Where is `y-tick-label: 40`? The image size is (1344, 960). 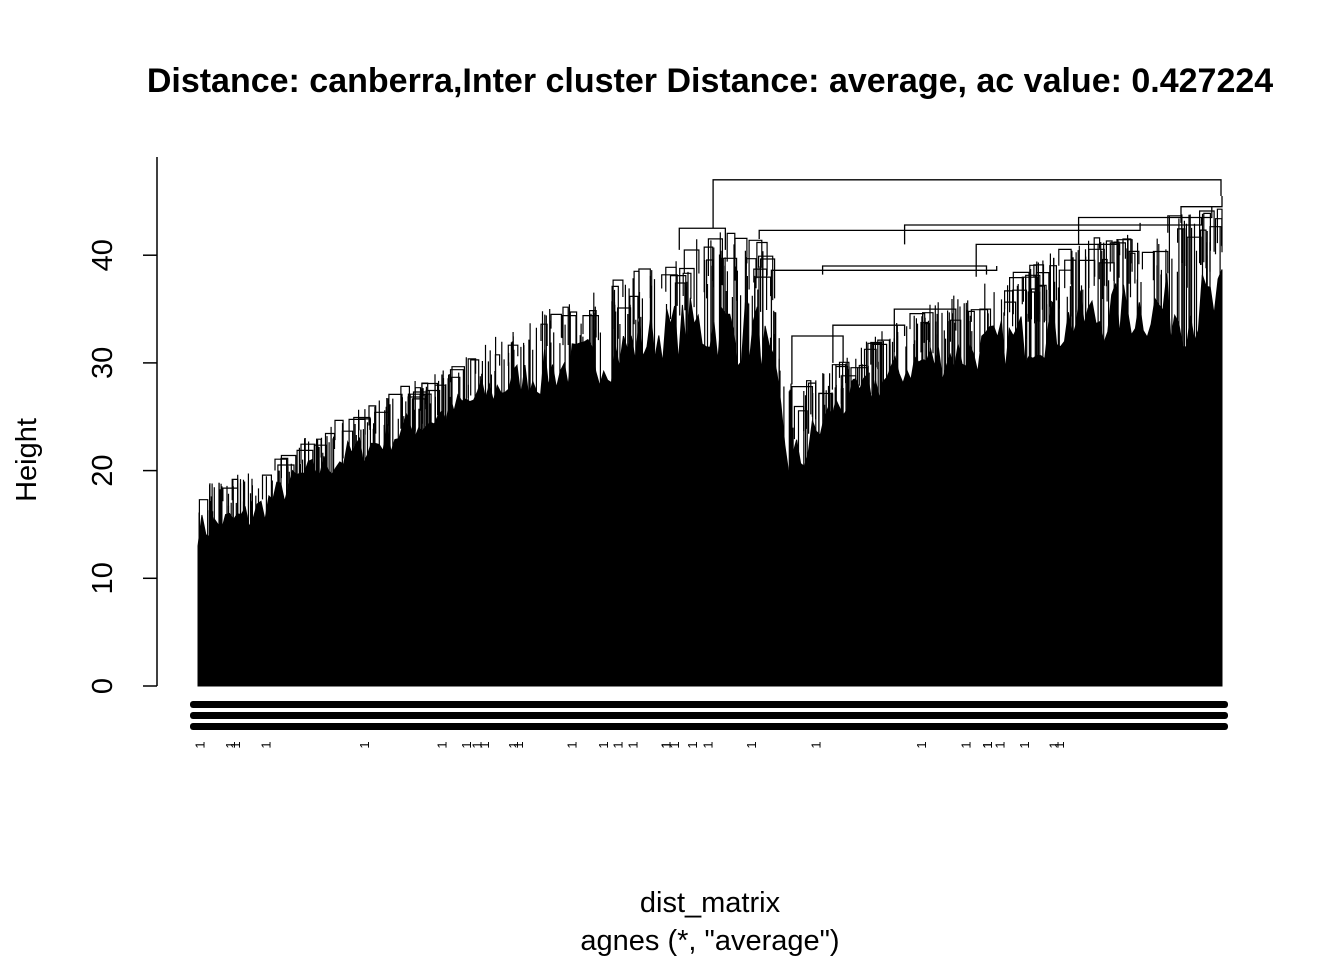
y-tick-label: 40 is located at coordinates (103, 255).